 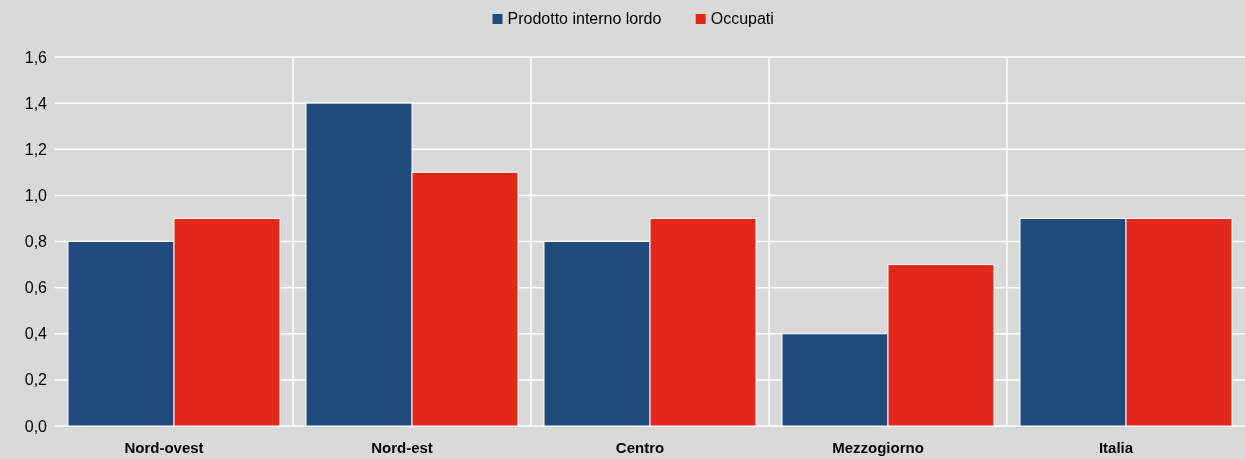 I want to click on y-tick-label: 0,2, so click(x=36, y=380).